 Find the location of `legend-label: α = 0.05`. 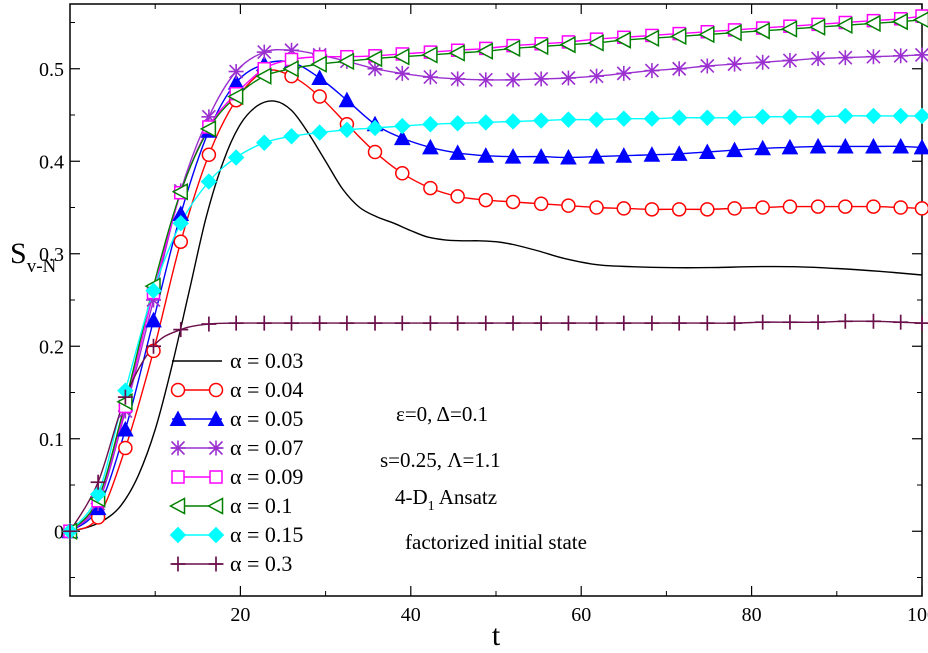

legend-label: α = 0.05 is located at coordinates (266, 418).